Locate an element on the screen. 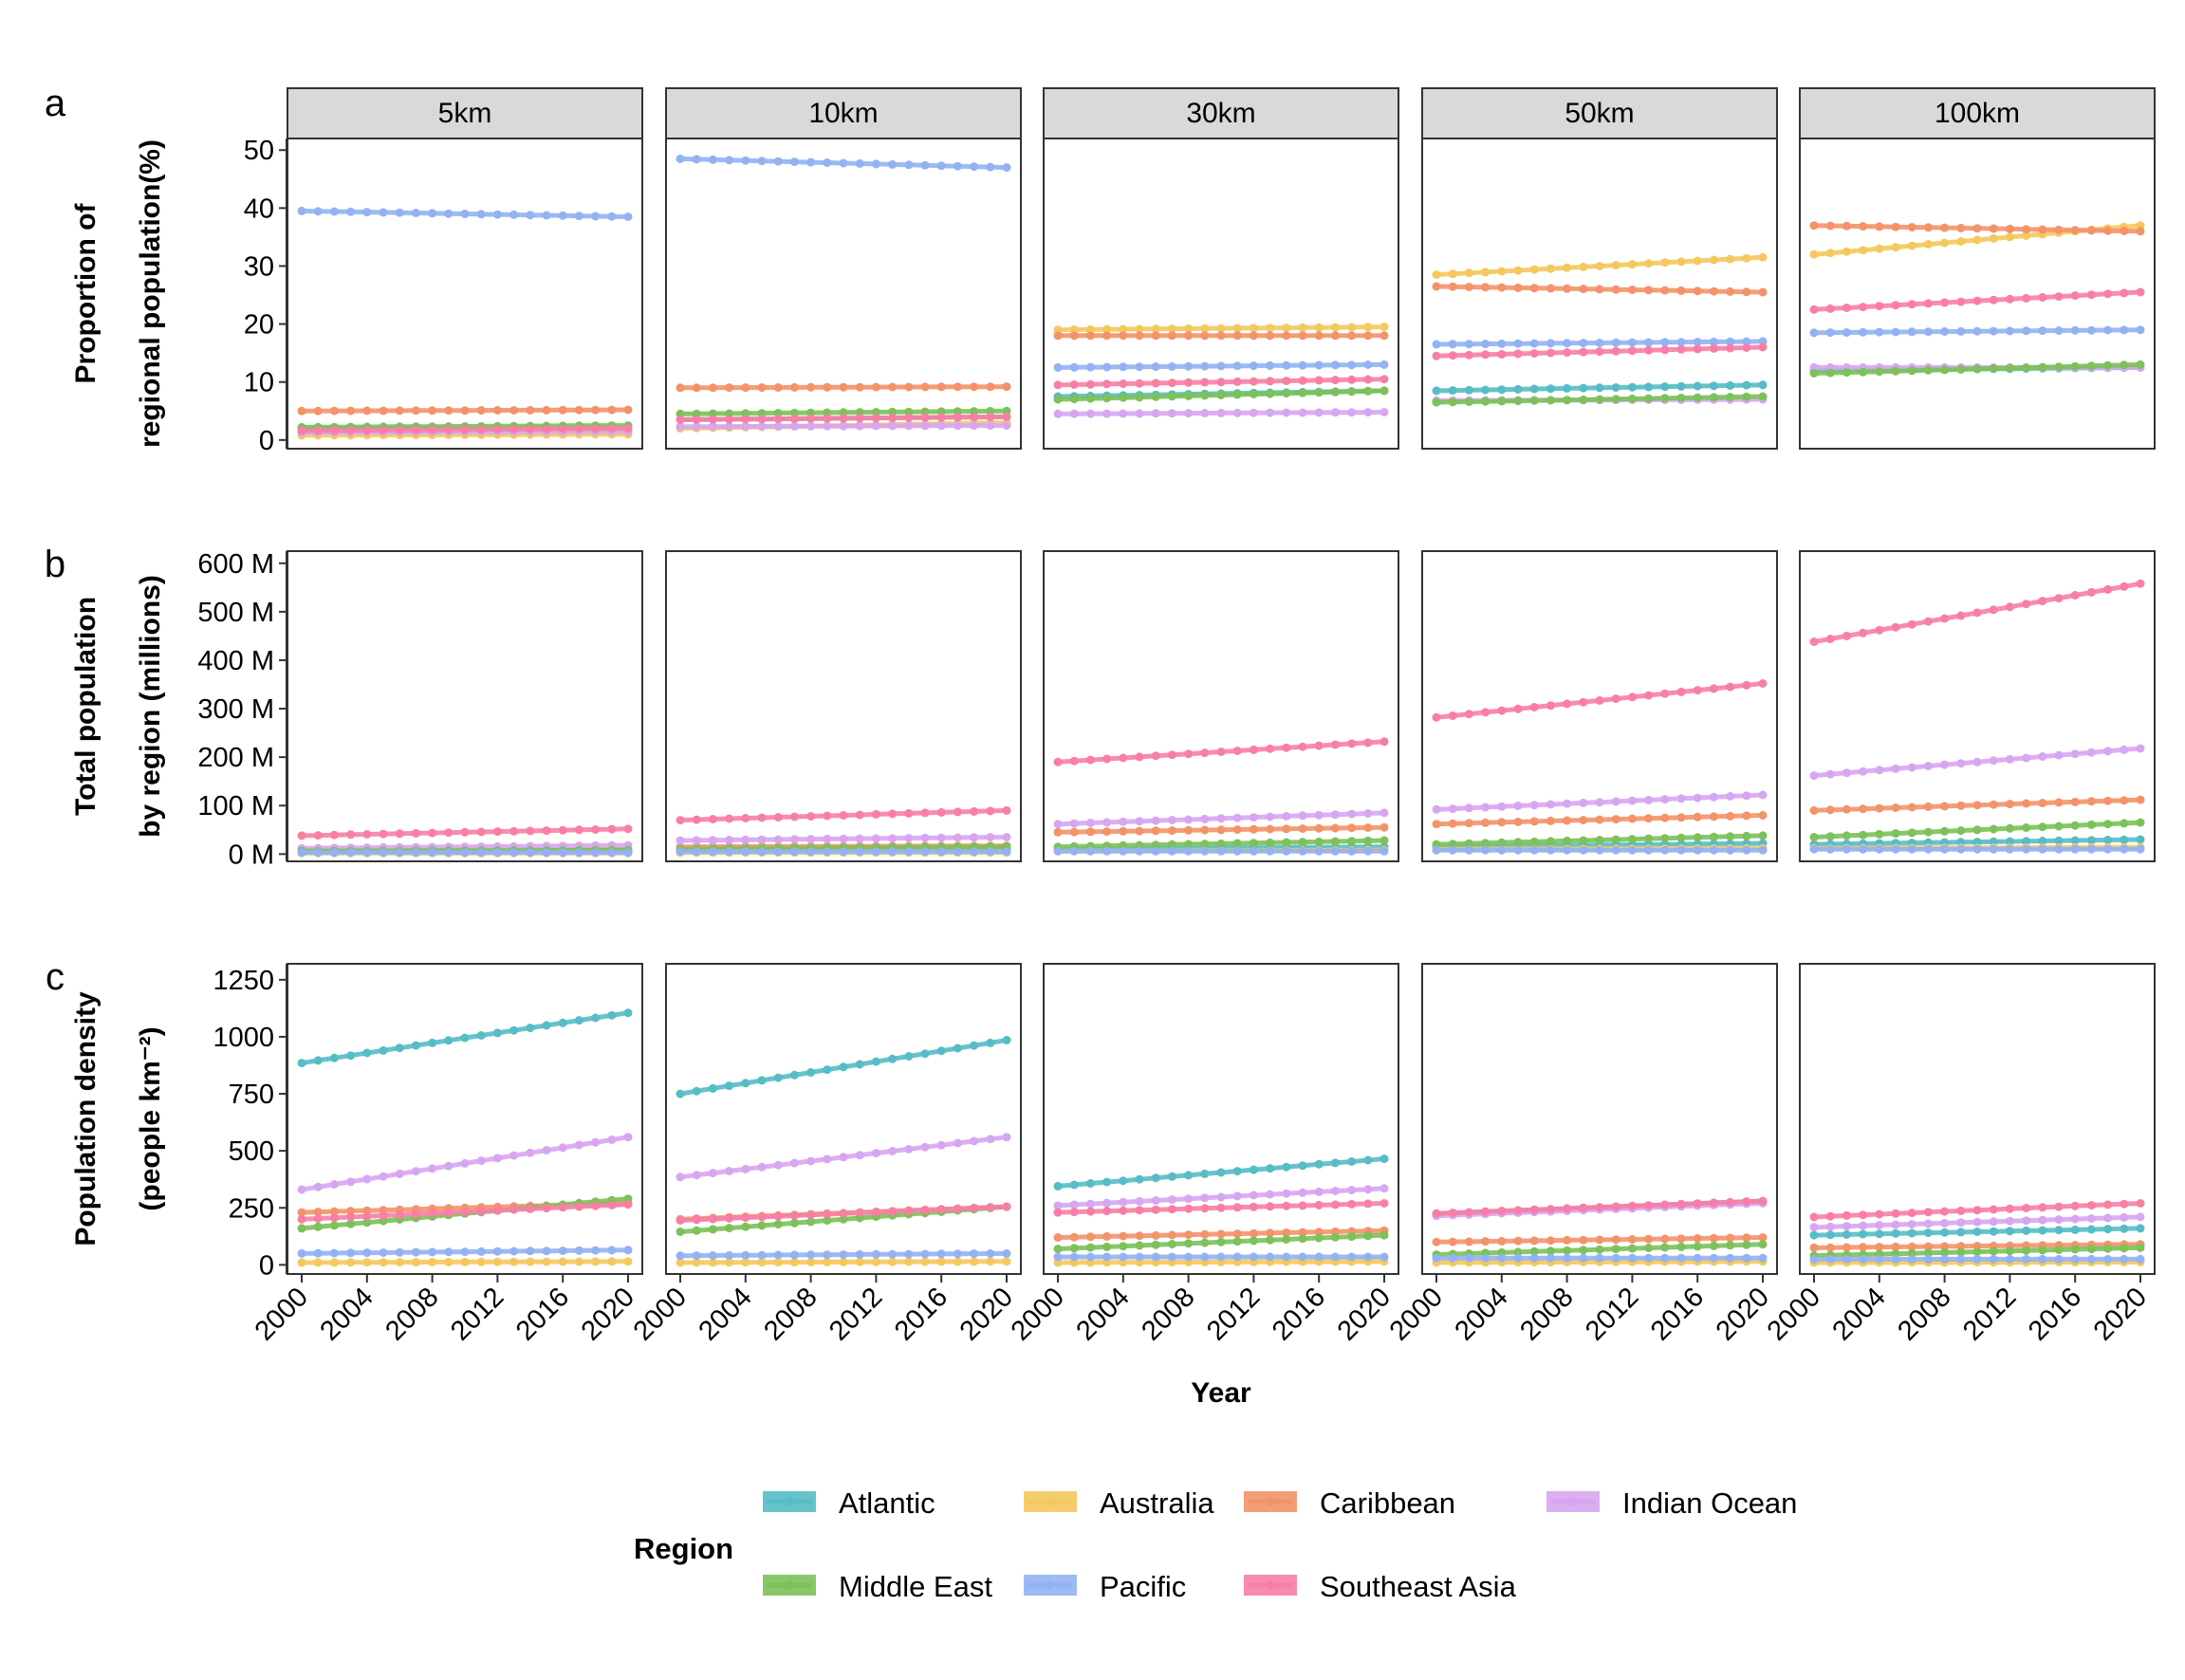 The image size is (2185, 1680). x-tick-label: 2004 is located at coordinates (1103, 1314).